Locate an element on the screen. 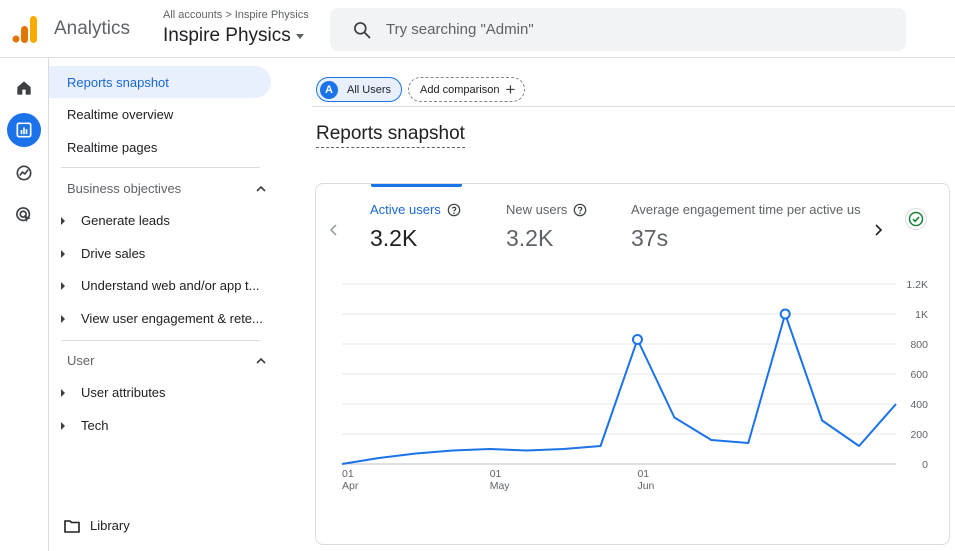  home-icon is located at coordinates (24, 88).